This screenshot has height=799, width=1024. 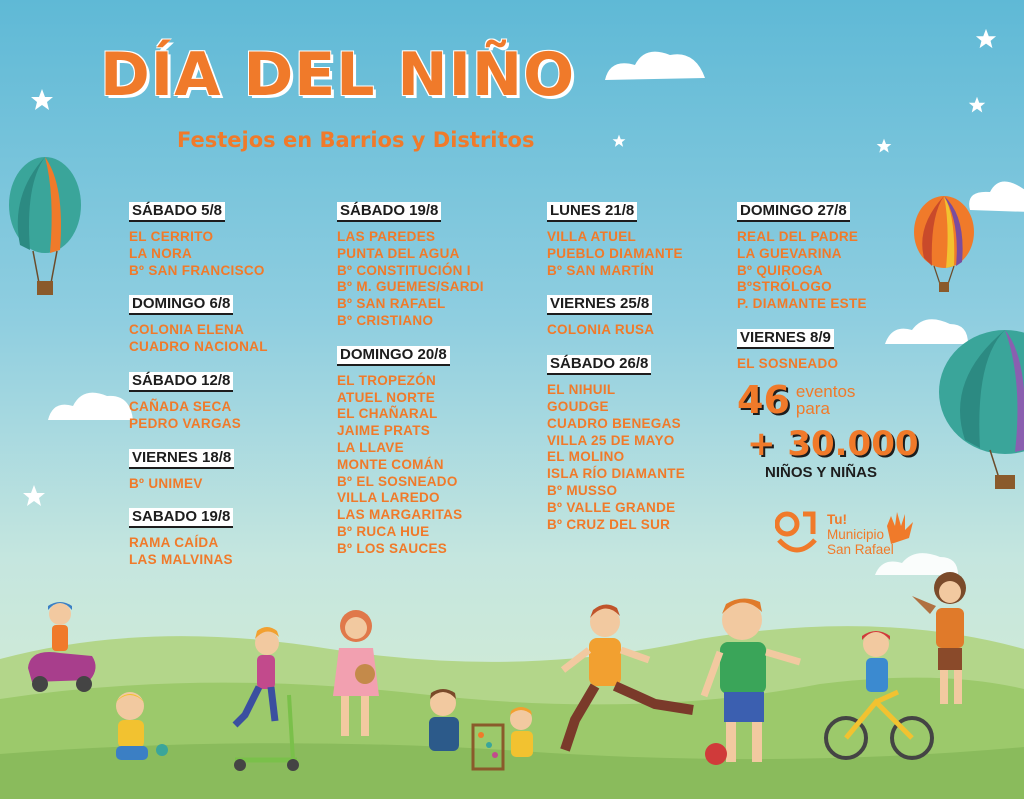 What do you see at coordinates (181, 305) in the screenshot?
I see `day-header: DOMINGO 6/8` at bounding box center [181, 305].